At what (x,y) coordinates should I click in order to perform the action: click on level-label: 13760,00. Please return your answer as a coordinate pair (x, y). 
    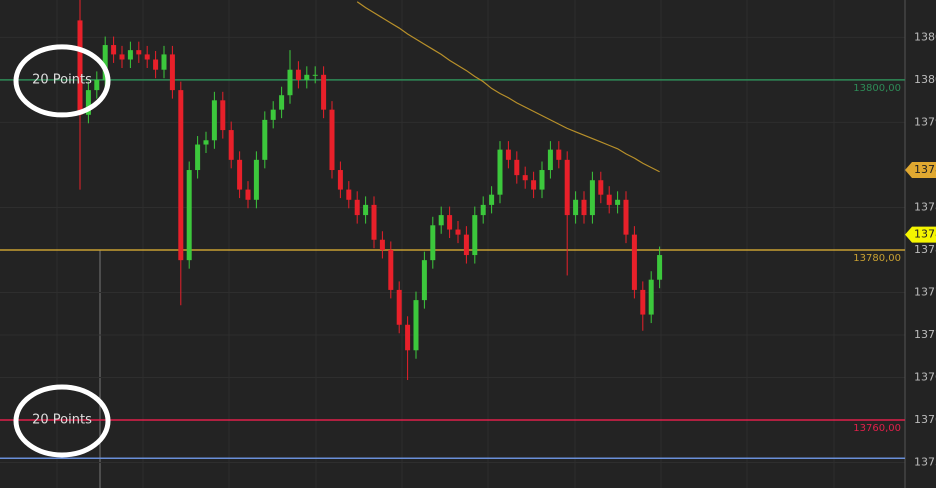
    Looking at the image, I should click on (877, 428).